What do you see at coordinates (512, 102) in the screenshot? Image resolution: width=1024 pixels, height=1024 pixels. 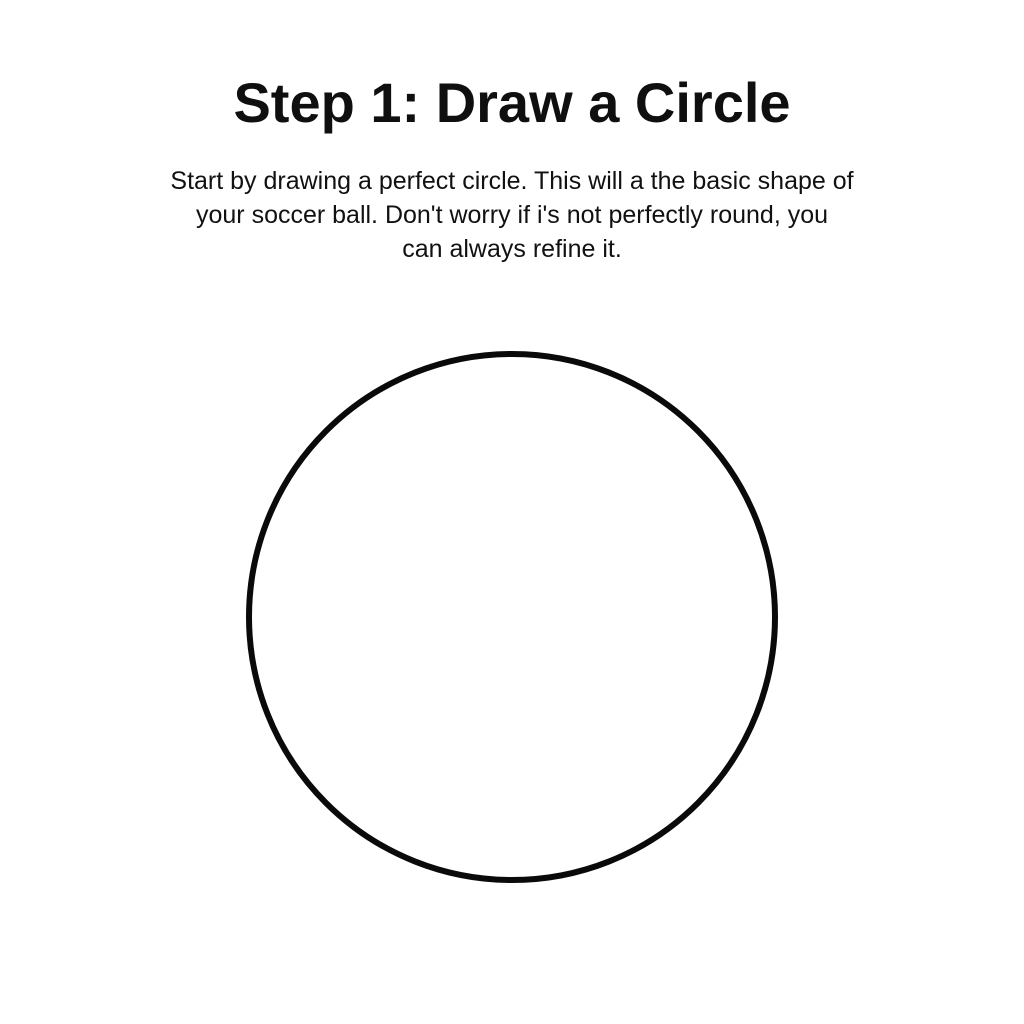 I see `step-title: Step 1: Draw a Circle` at bounding box center [512, 102].